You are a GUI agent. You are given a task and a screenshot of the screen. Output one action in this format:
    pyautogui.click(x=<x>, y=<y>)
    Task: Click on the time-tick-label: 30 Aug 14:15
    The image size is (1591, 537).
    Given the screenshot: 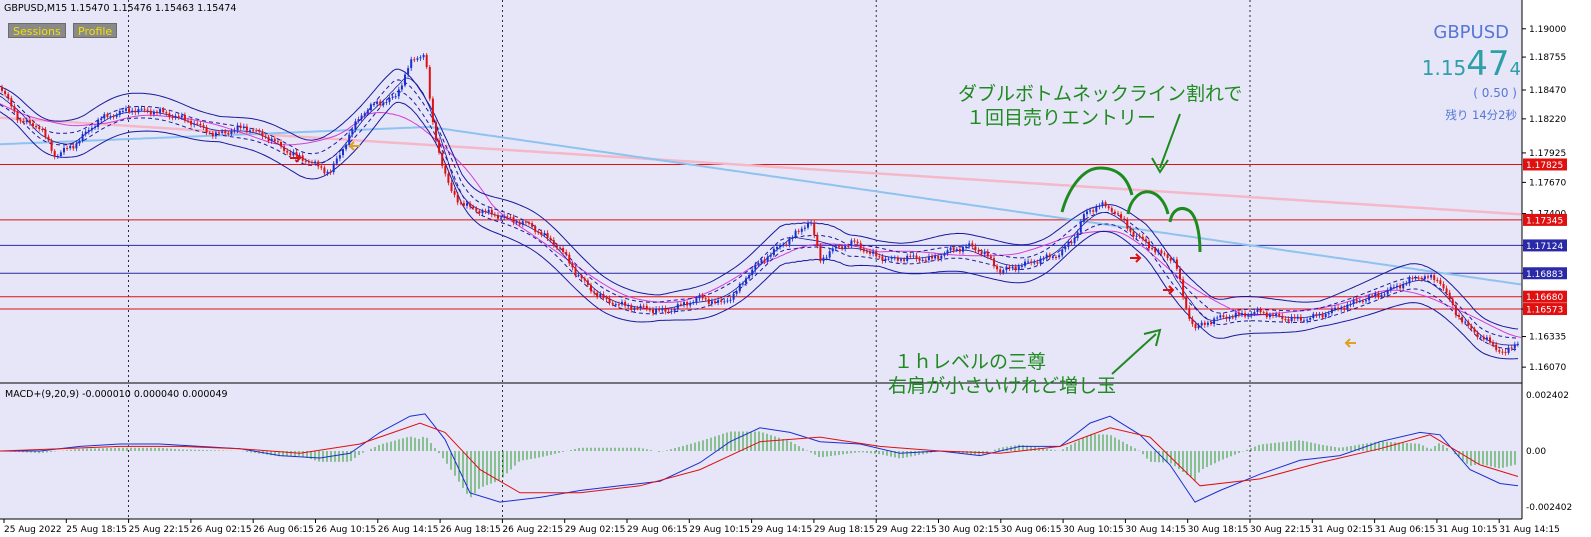 What is the action you would take?
    pyautogui.click(x=1155, y=530)
    